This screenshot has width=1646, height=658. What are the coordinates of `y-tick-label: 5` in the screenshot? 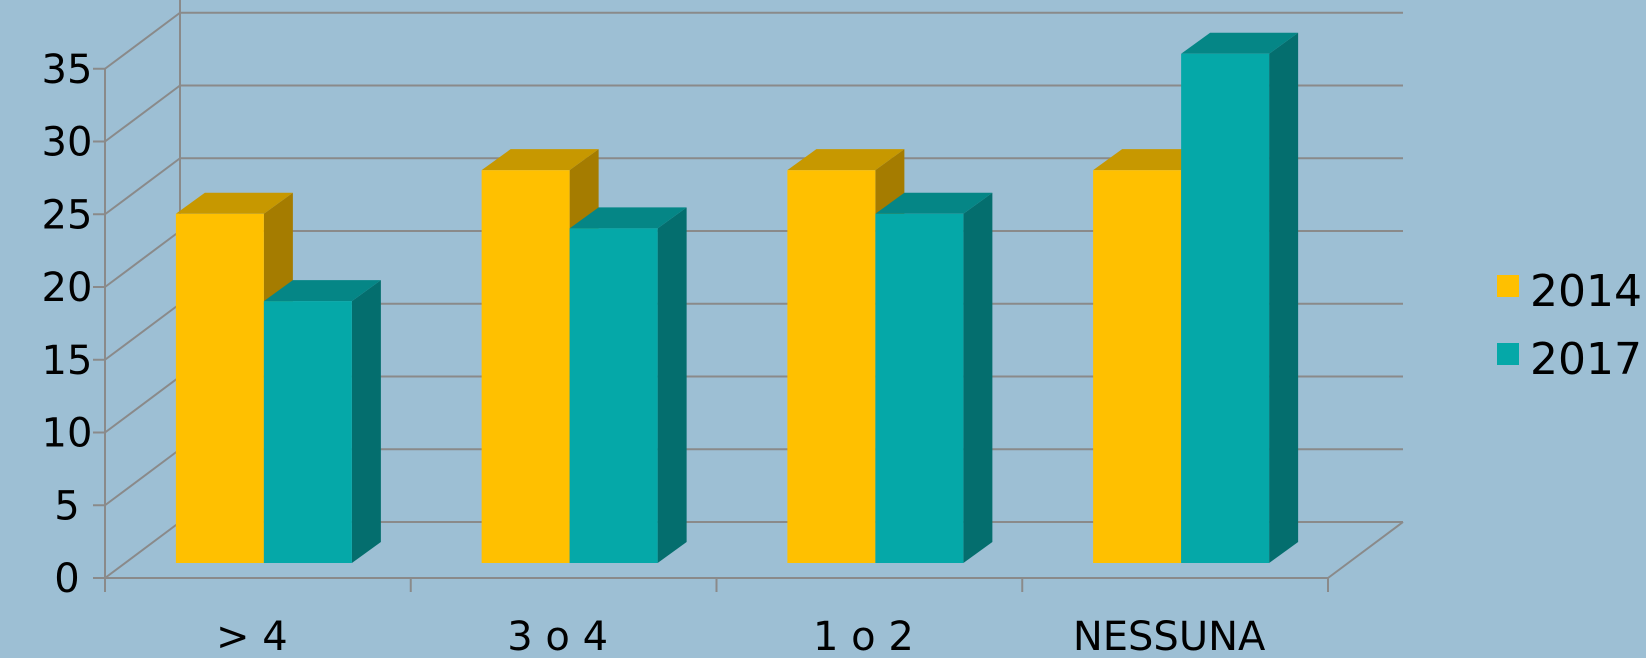 It's located at (66, 506).